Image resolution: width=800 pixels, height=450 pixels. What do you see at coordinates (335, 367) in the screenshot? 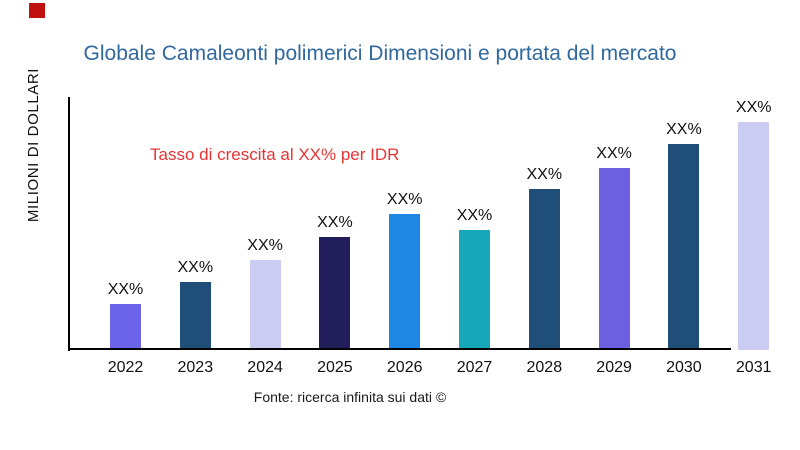
I see `bar-year-label: 2025` at bounding box center [335, 367].